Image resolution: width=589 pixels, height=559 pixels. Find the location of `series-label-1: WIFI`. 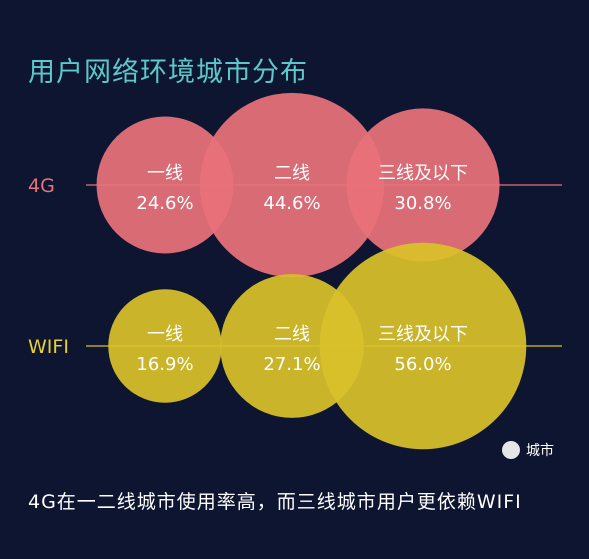

series-label-1: WIFI is located at coordinates (48, 347).